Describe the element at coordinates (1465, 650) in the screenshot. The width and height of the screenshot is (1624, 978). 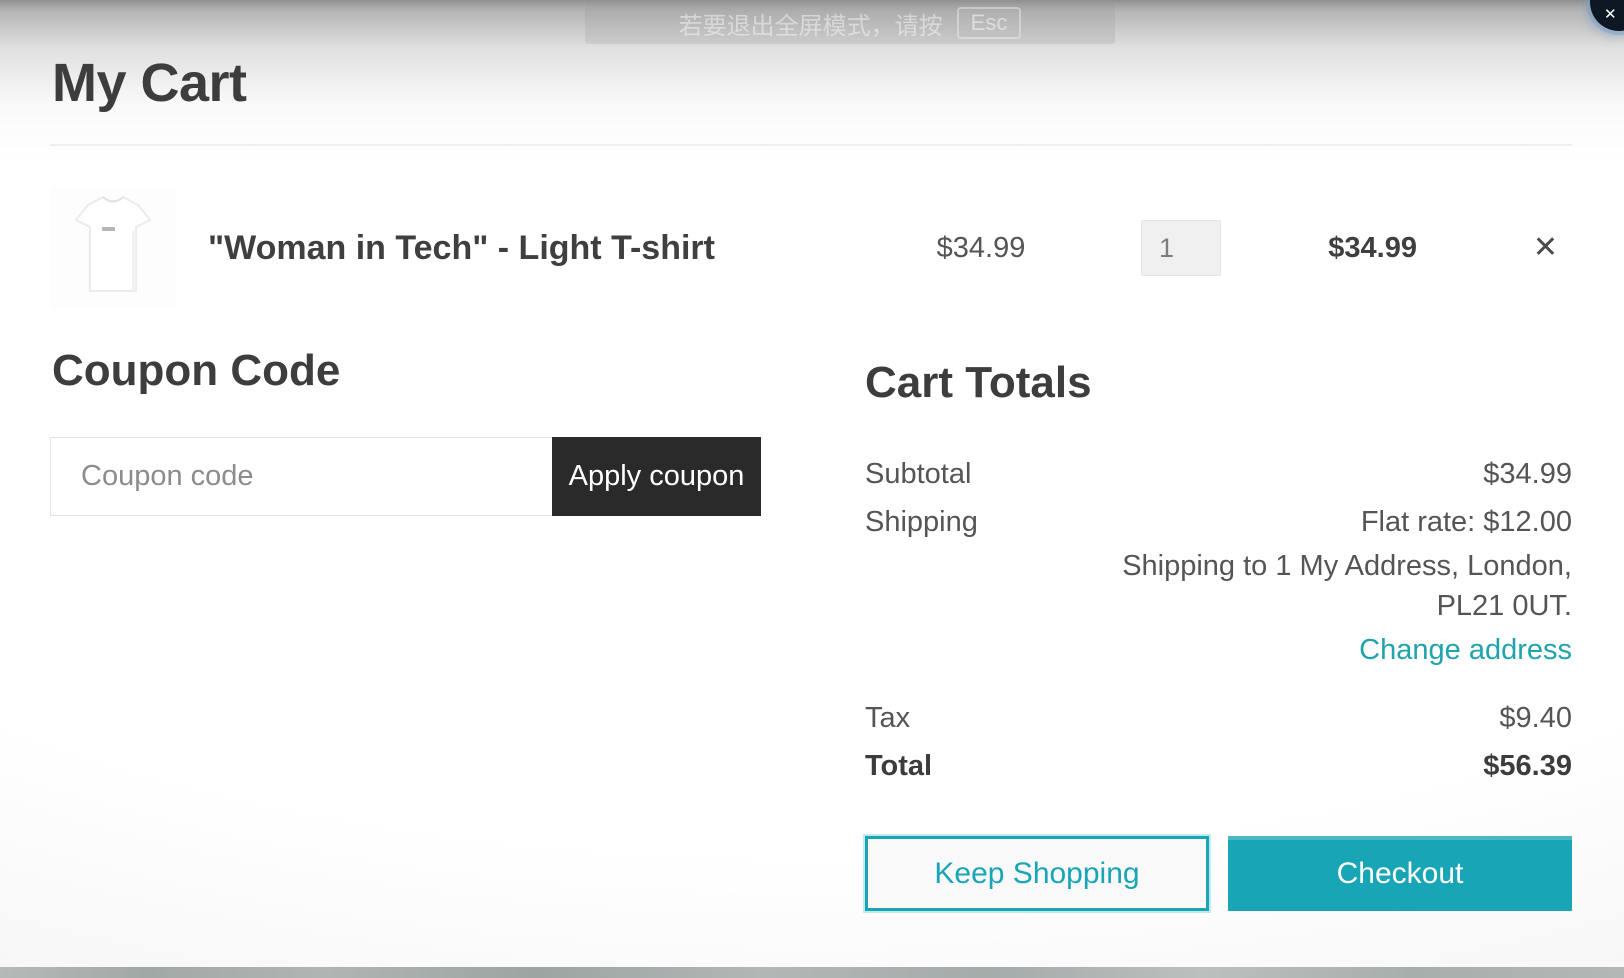
I see `change-address-link: Change address` at that location.